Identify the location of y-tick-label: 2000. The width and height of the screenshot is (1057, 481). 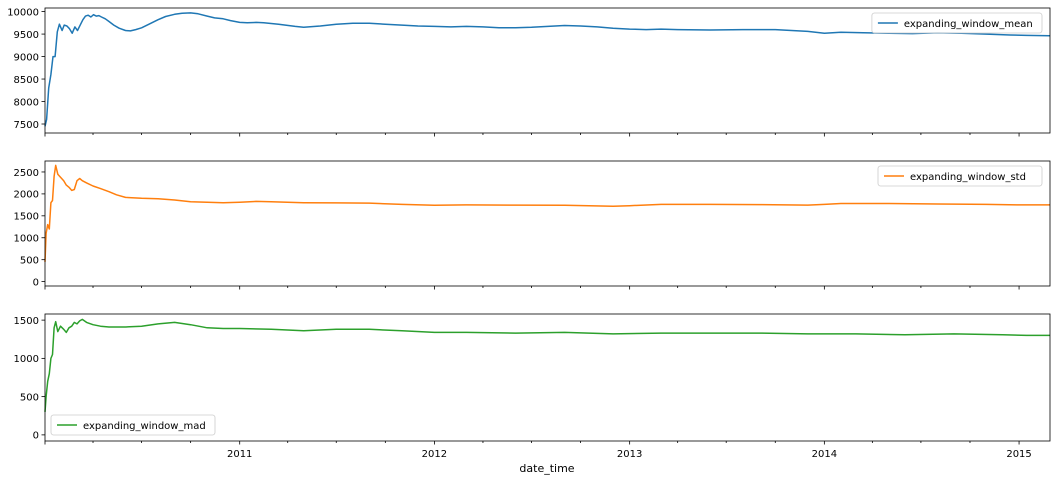
(26, 195).